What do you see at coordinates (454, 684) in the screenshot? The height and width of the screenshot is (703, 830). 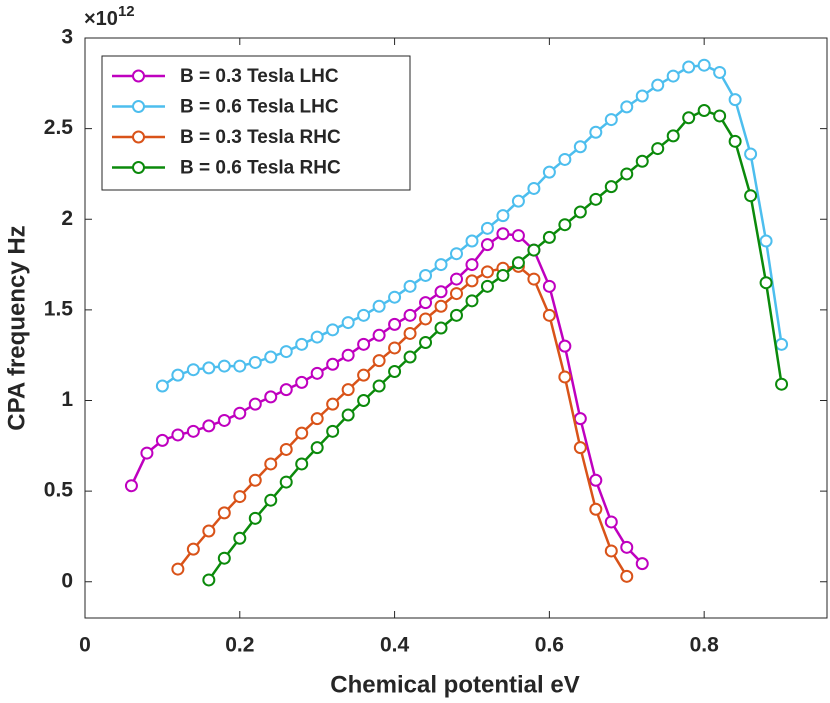 I see `x-axis-label: Chemical potential eV` at bounding box center [454, 684].